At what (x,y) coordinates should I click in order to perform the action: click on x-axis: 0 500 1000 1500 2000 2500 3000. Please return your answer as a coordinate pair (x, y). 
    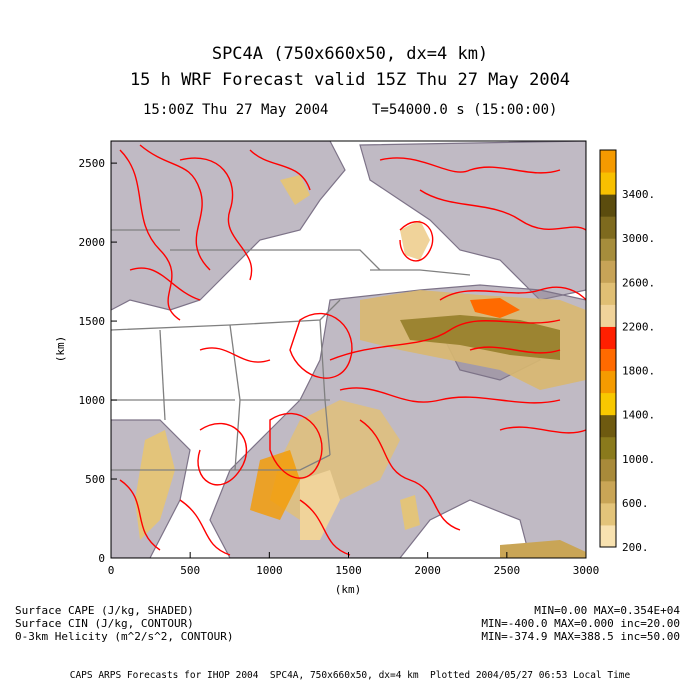
    Looking at the image, I should click on (354, 564).